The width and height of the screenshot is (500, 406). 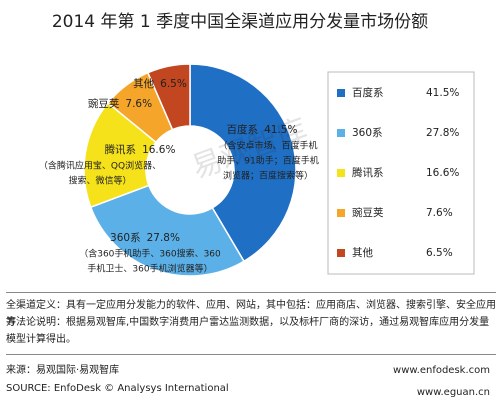 What do you see at coordinates (99, 181) in the screenshot?
I see `annotation: 搜索、微信等）` at bounding box center [99, 181].